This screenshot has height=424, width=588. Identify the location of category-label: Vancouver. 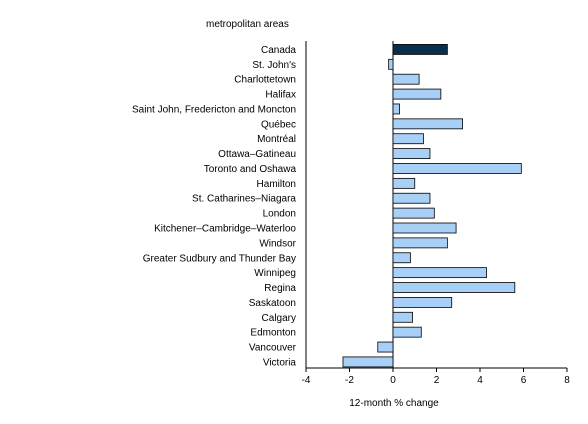
(273, 348).